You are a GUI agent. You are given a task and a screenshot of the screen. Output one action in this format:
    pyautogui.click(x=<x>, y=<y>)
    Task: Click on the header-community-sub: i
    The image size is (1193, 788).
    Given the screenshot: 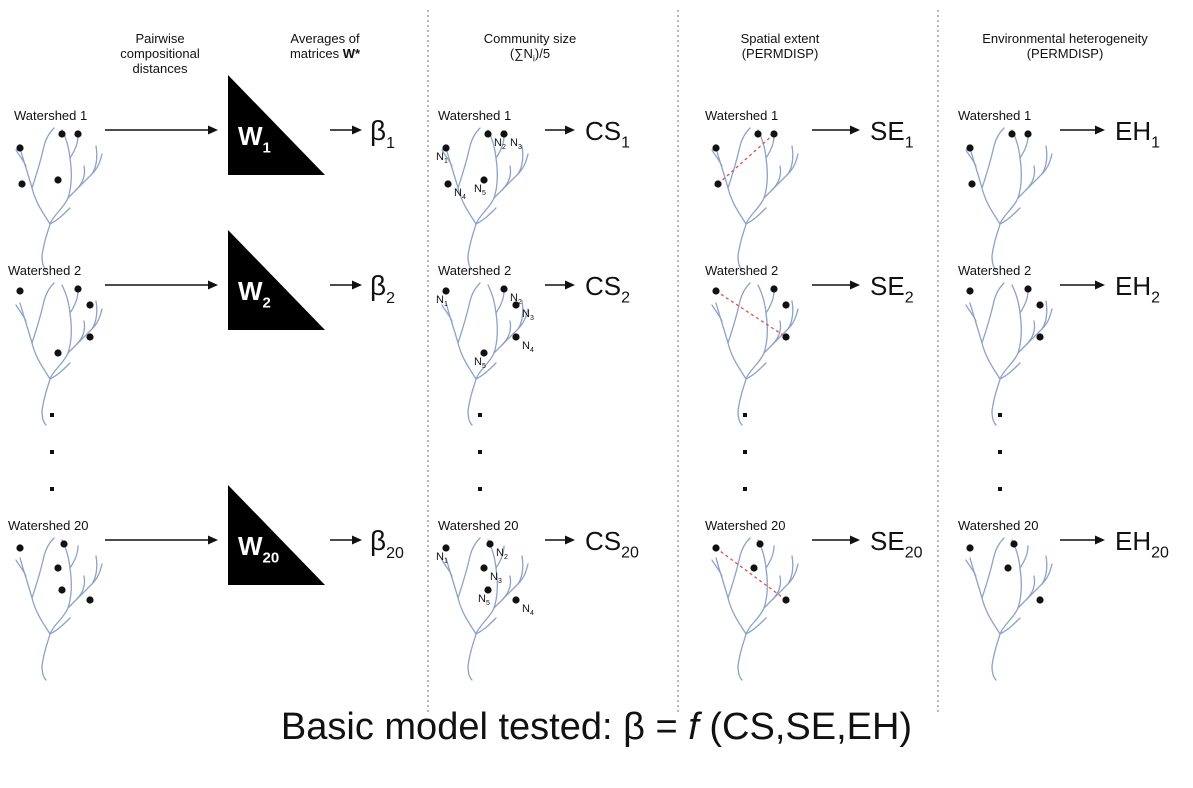 What is the action you would take?
    pyautogui.click(x=533, y=58)
    